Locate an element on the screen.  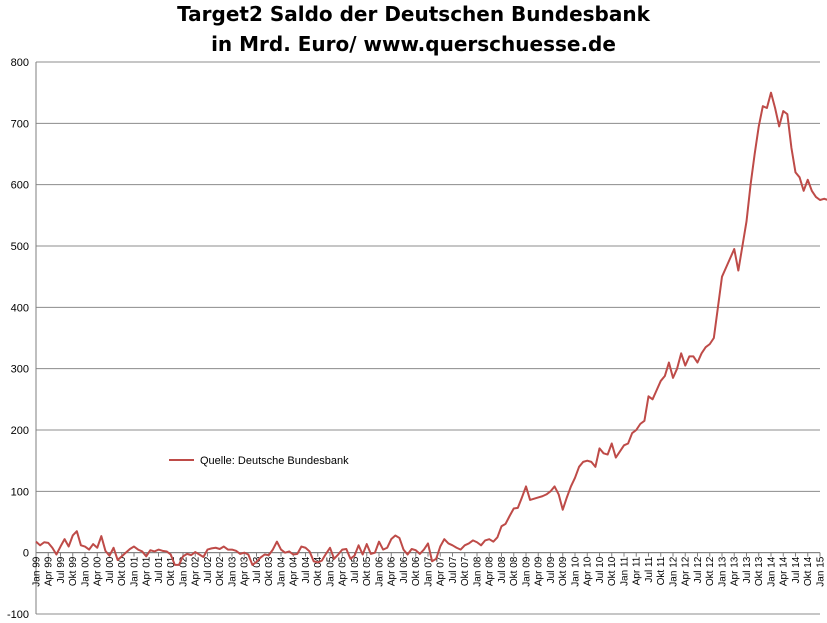
y-tick-label: 600 is located at coordinates (20, 186).